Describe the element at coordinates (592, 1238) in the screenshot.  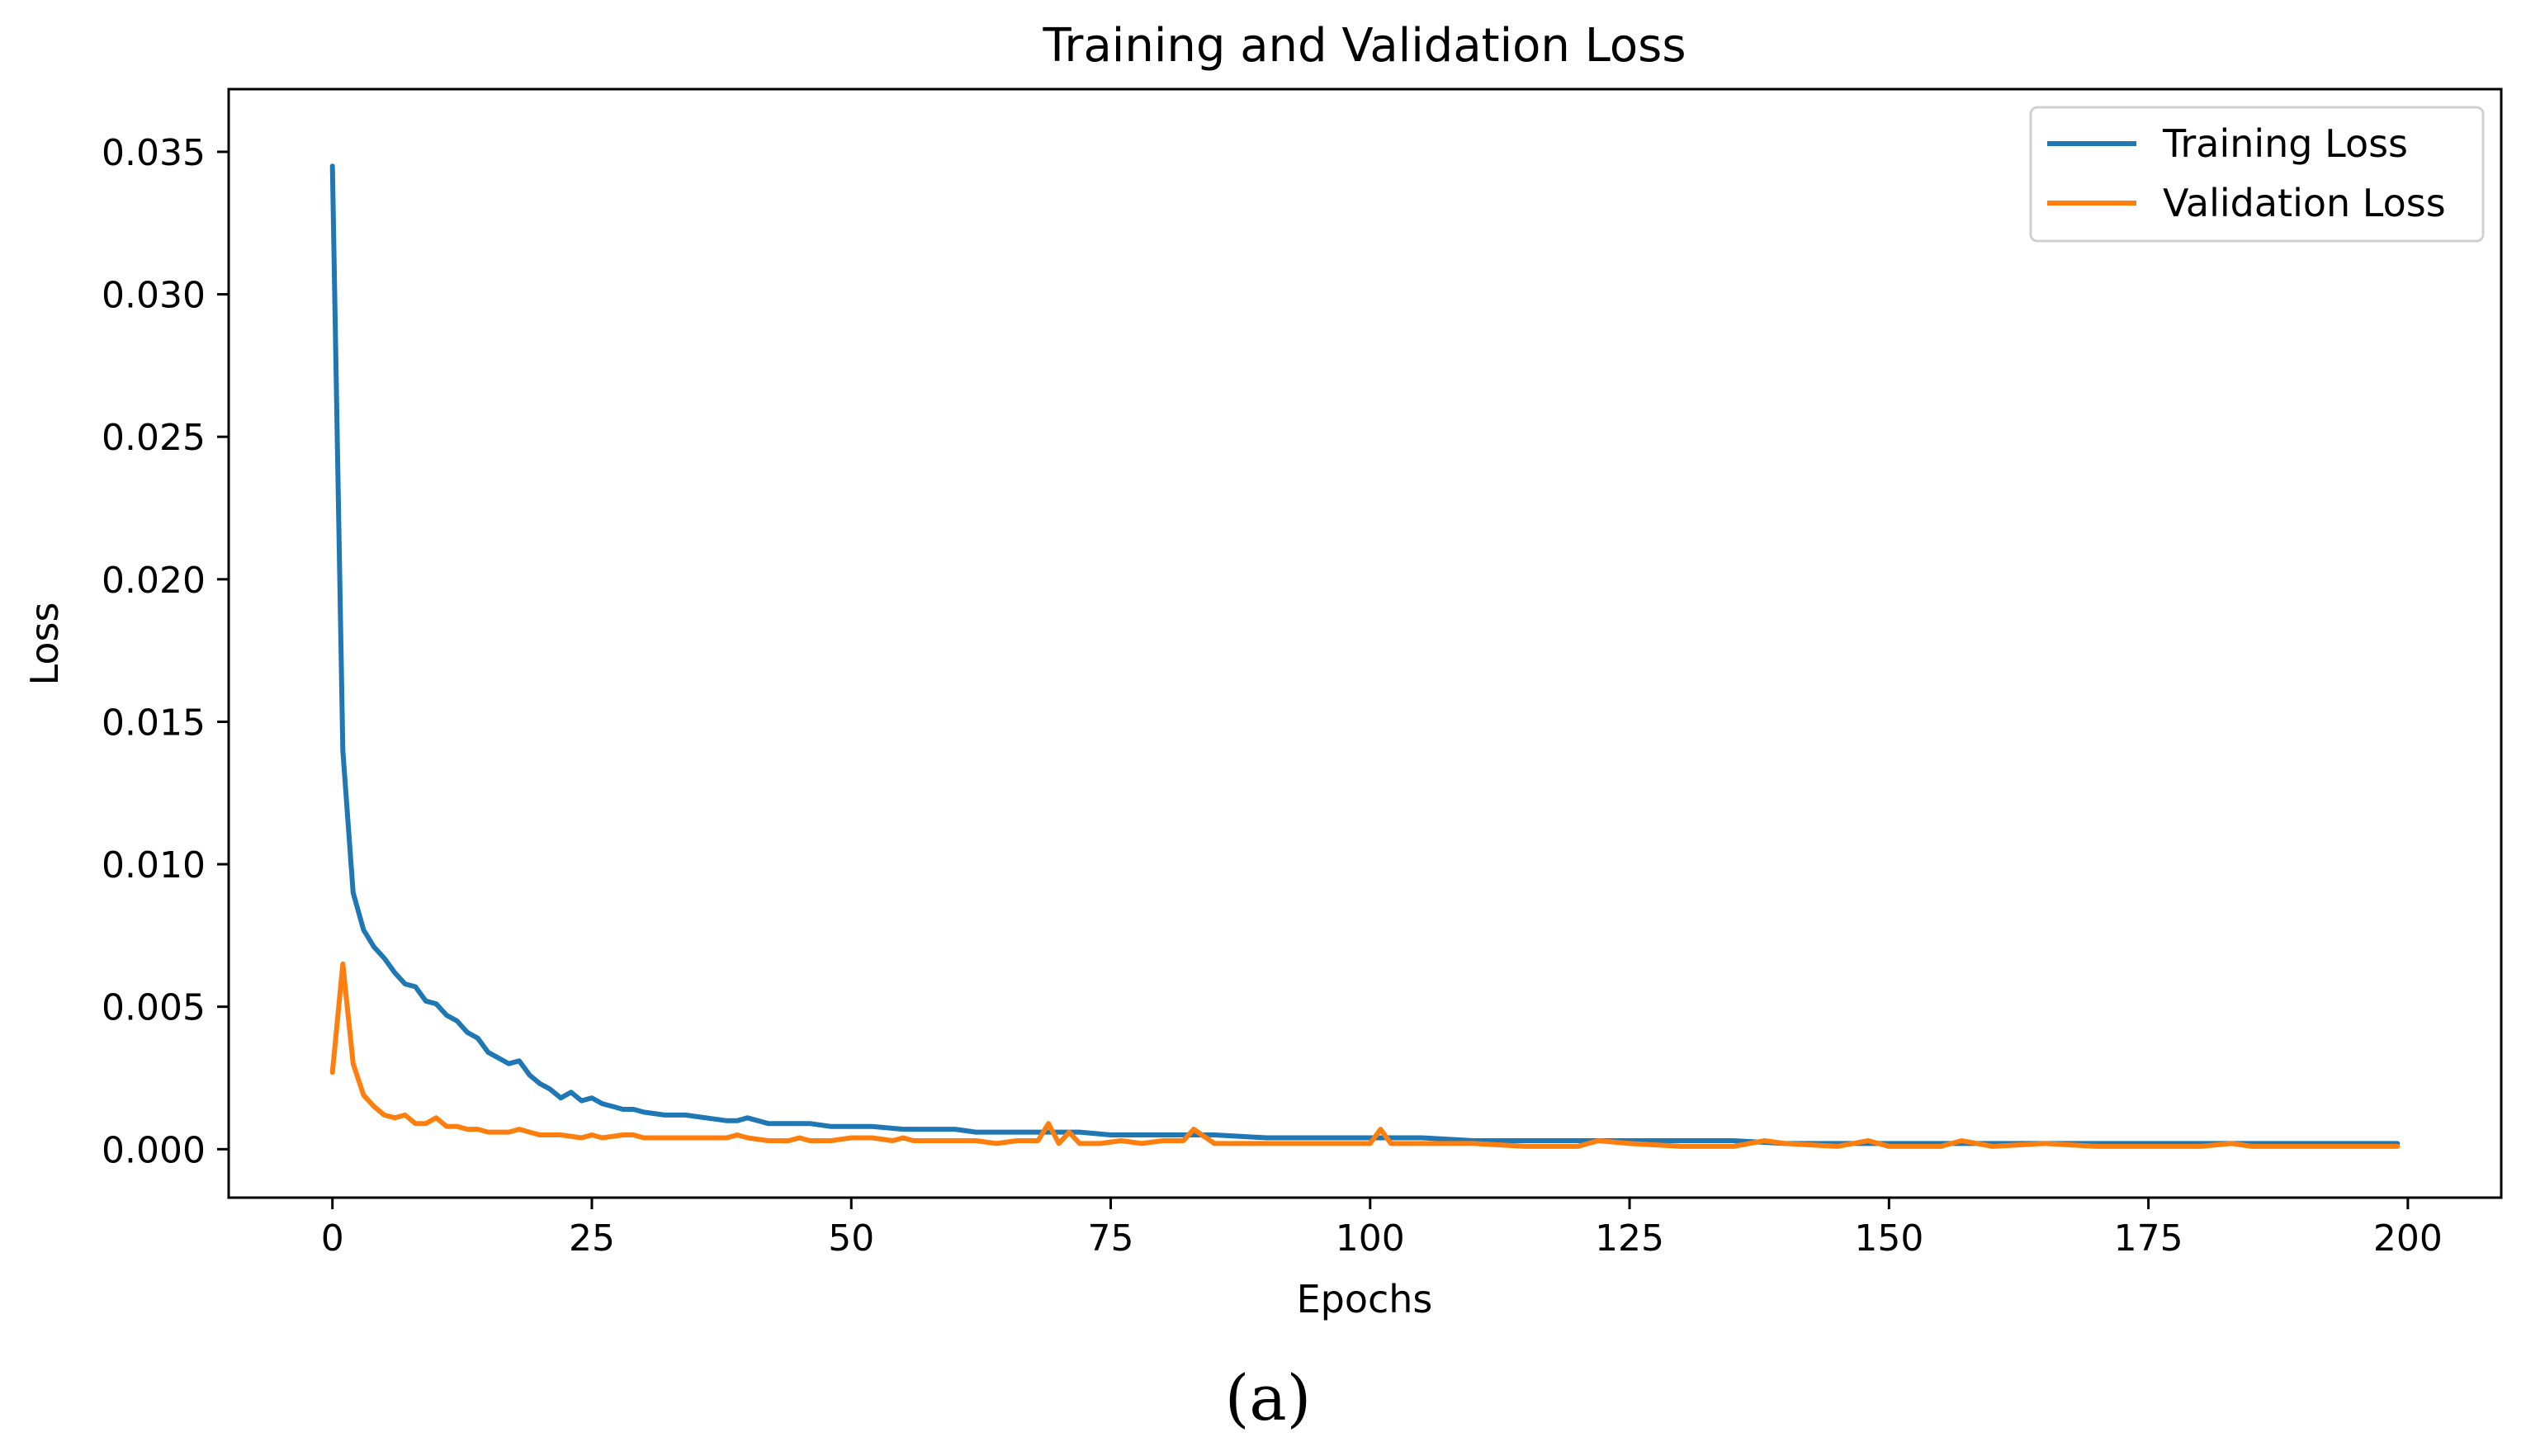
I see `x-tick-label: 25` at that location.